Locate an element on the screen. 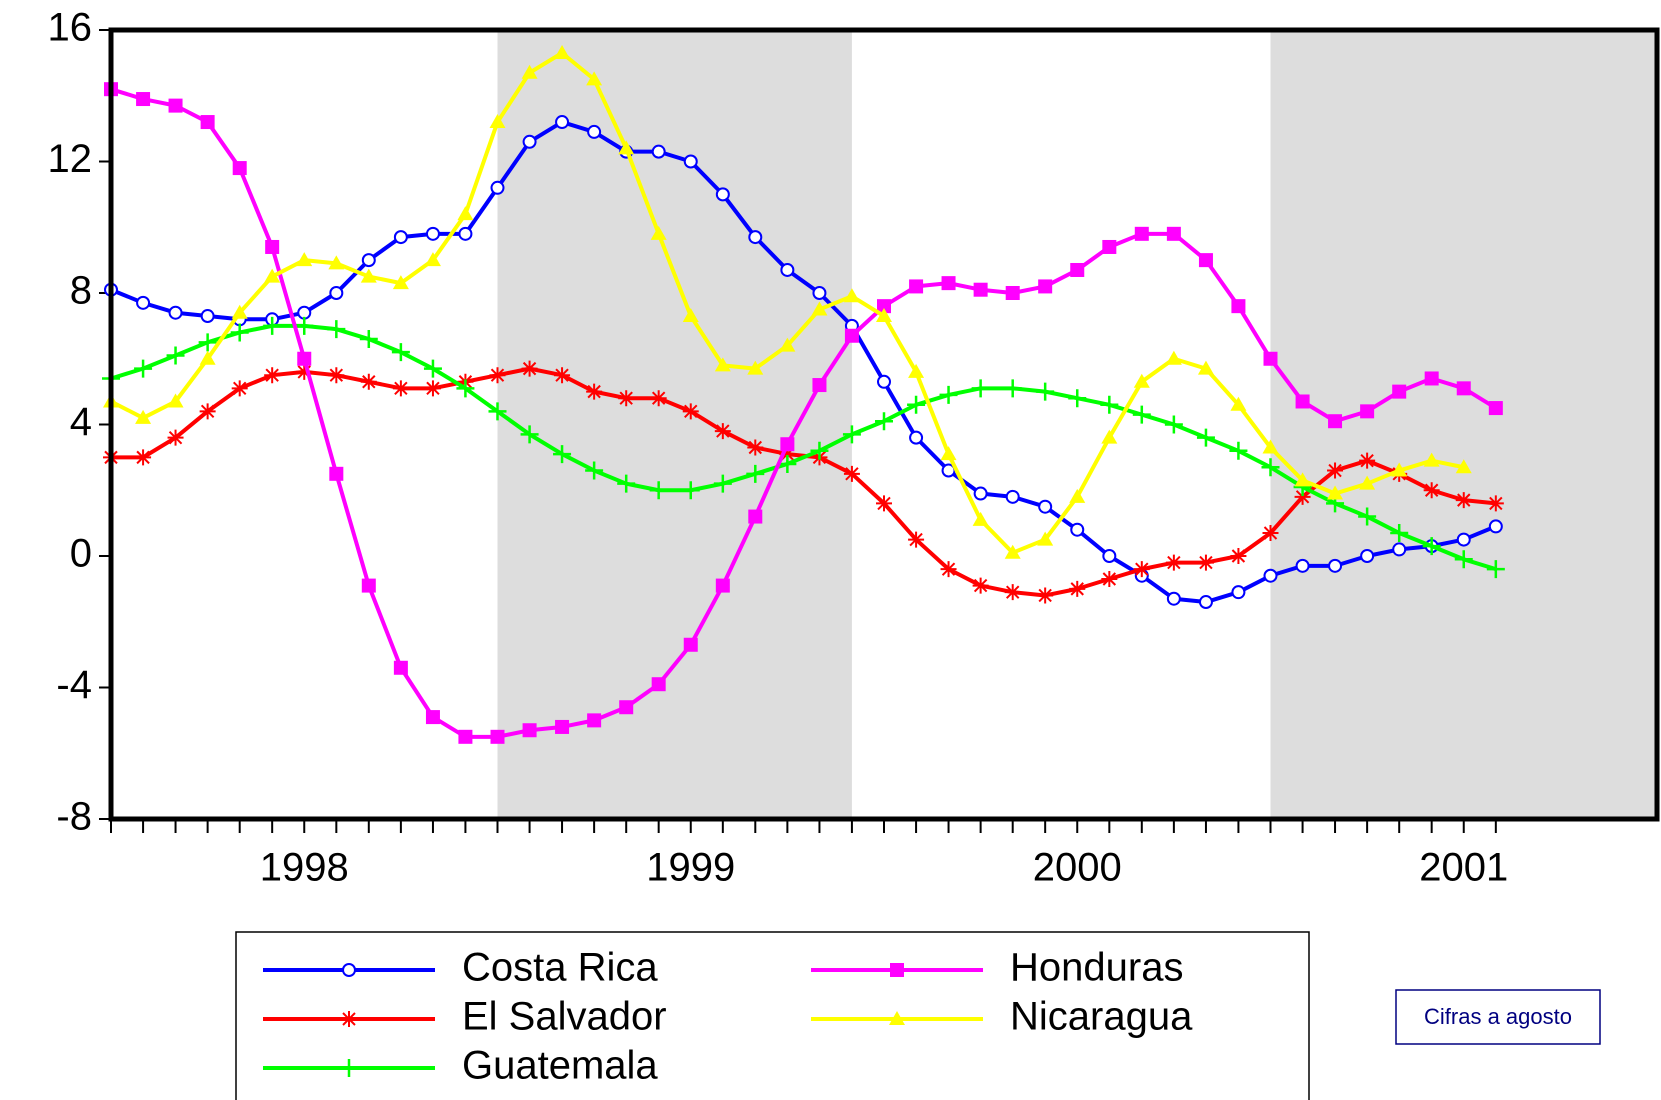 The width and height of the screenshot is (1661, 1100). y-tick-label: 4 is located at coordinates (81, 422).